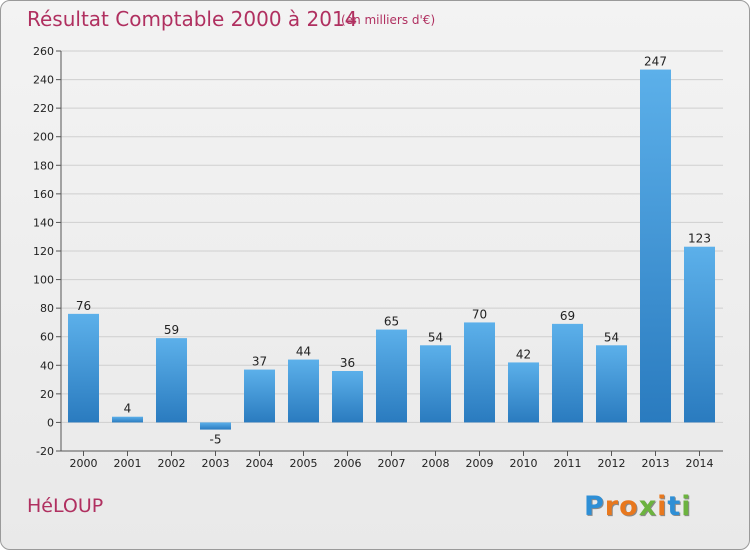 This screenshot has height=550, width=750. I want to click on x-tick-label: 2011, so click(568, 463).